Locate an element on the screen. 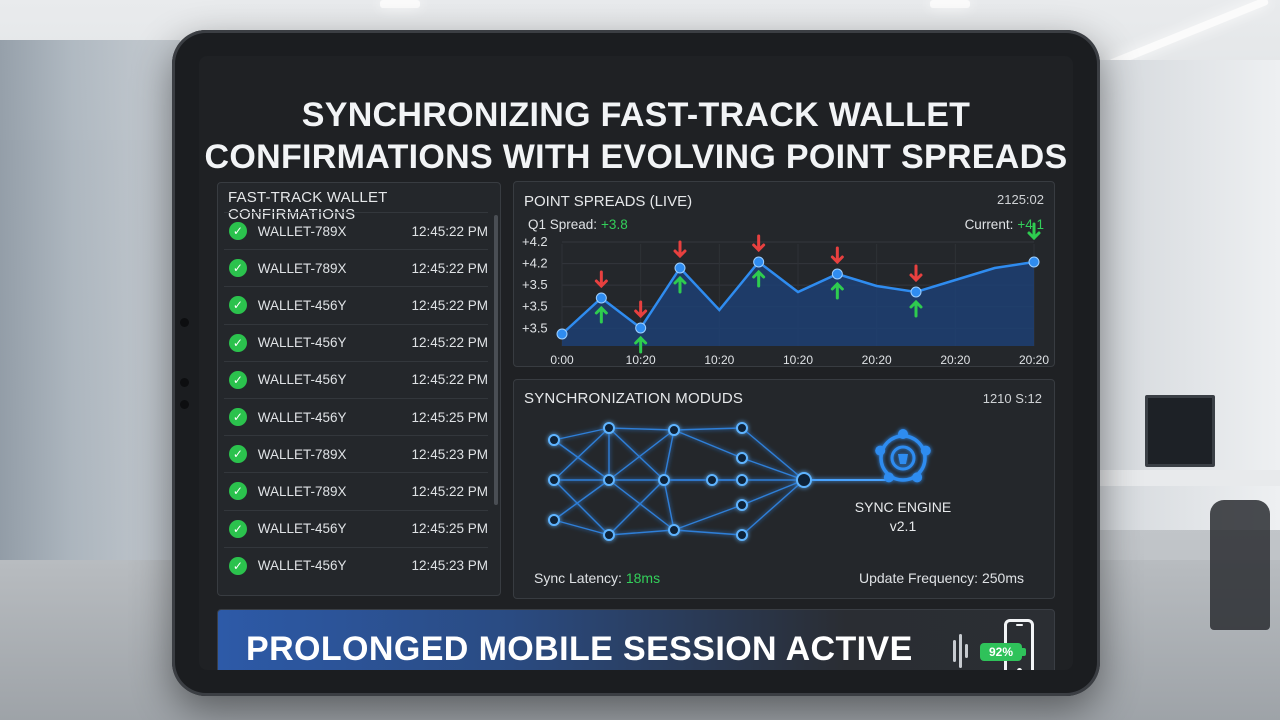 The height and width of the screenshot is (720, 1280). session-banner-text: PROLONGED MOBILE SESSION ACTIVE is located at coordinates (579, 649).